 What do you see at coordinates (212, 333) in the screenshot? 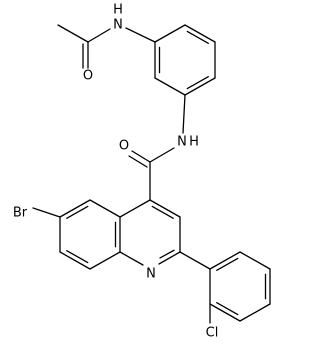
I see `atom-label: Cl` at bounding box center [212, 333].